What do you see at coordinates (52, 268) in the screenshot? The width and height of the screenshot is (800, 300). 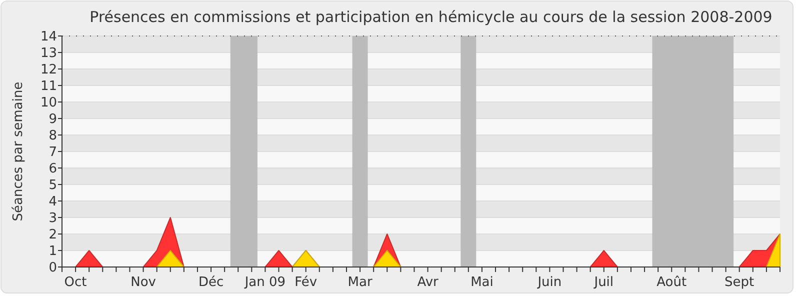 I see `y-tick-label: 0` at bounding box center [52, 268].